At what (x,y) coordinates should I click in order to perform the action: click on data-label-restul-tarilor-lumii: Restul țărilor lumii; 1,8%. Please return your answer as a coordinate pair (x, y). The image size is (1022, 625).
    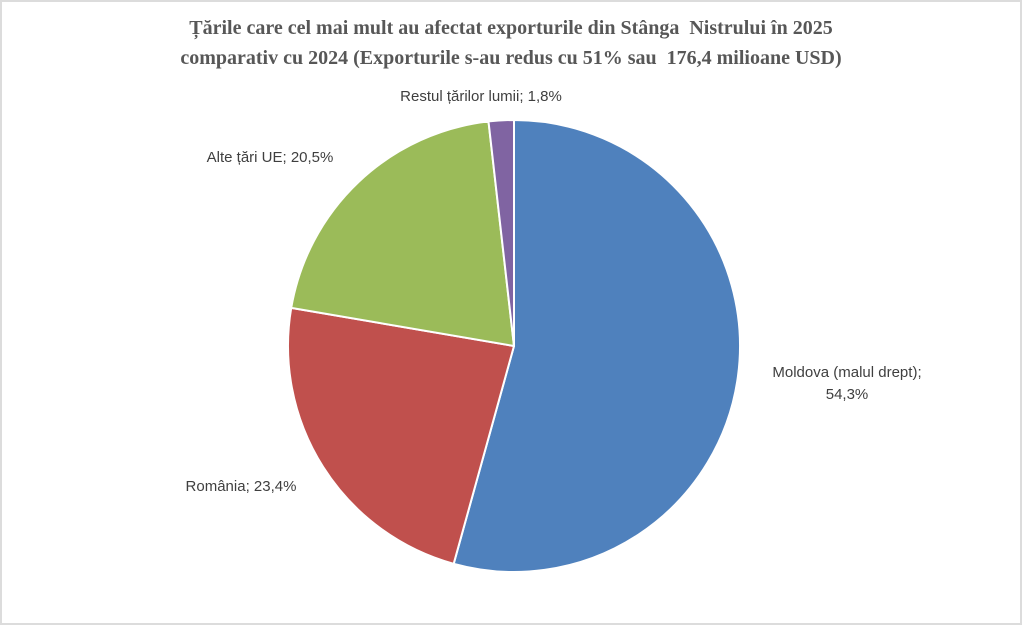
    Looking at the image, I should click on (481, 96).